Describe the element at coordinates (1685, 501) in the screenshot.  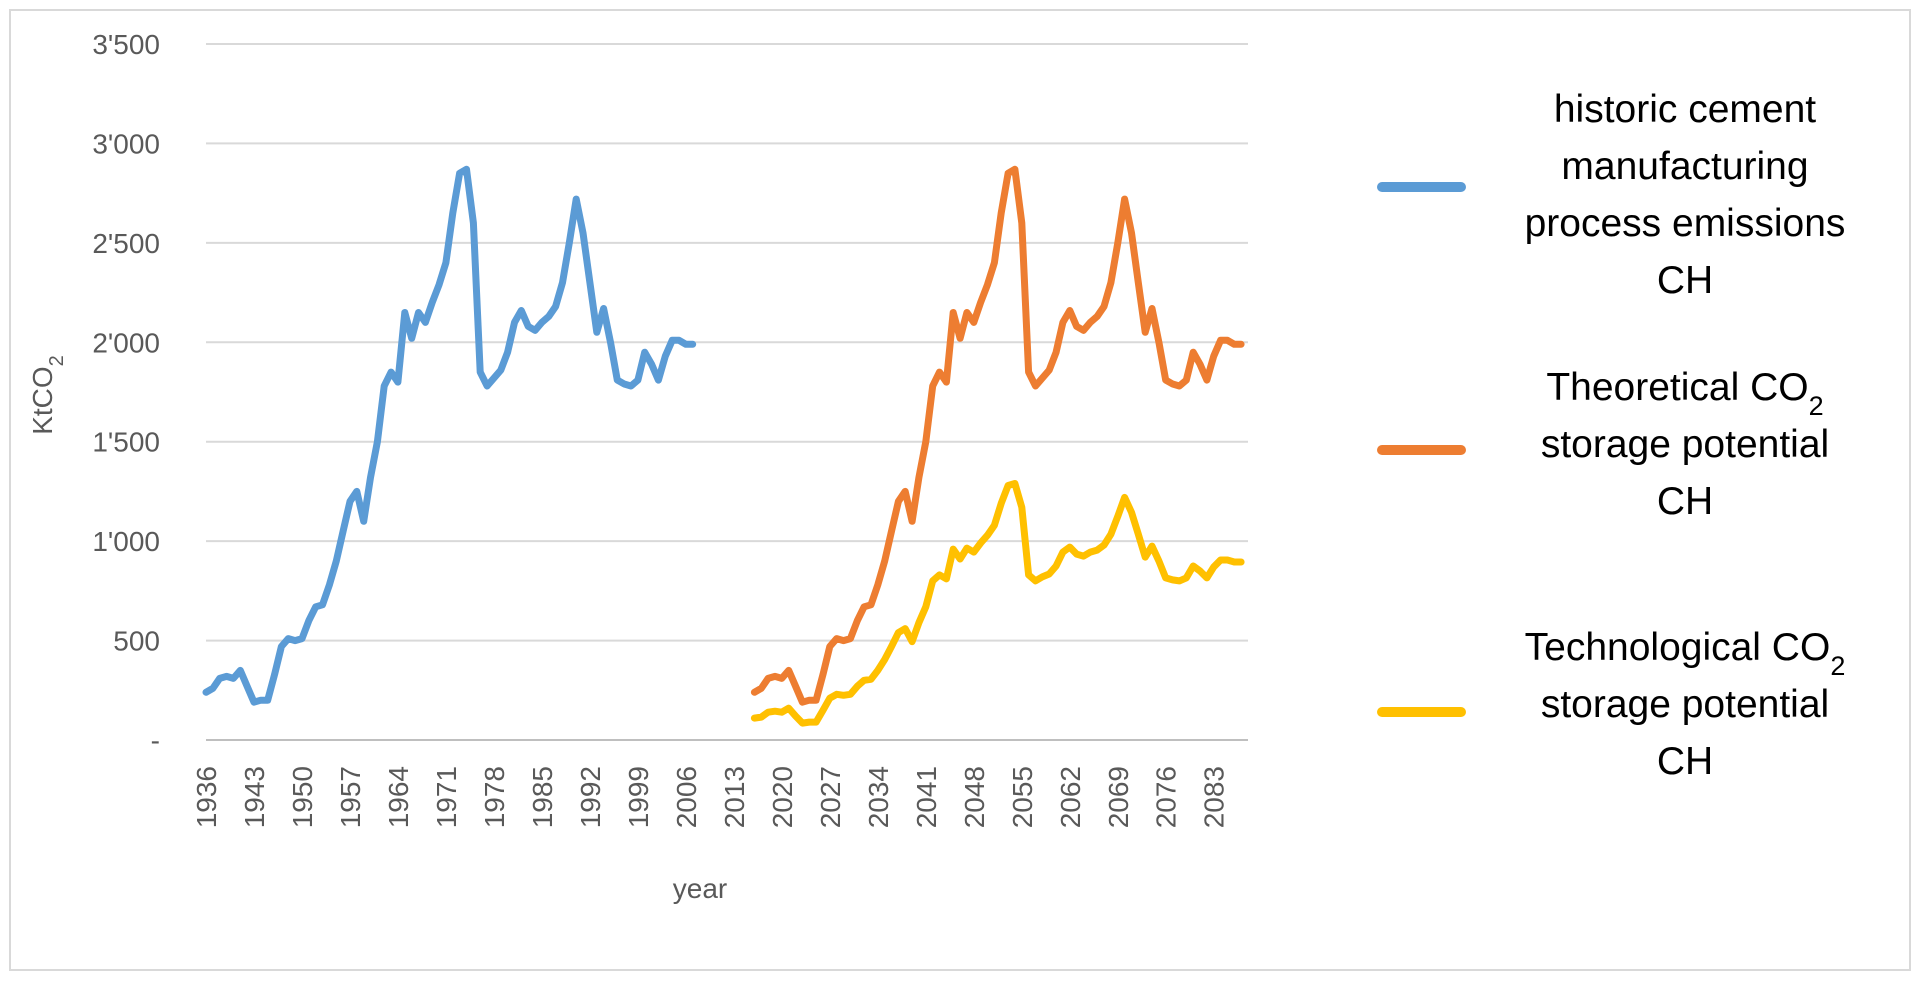
I see `legend-label-2: CH` at that location.